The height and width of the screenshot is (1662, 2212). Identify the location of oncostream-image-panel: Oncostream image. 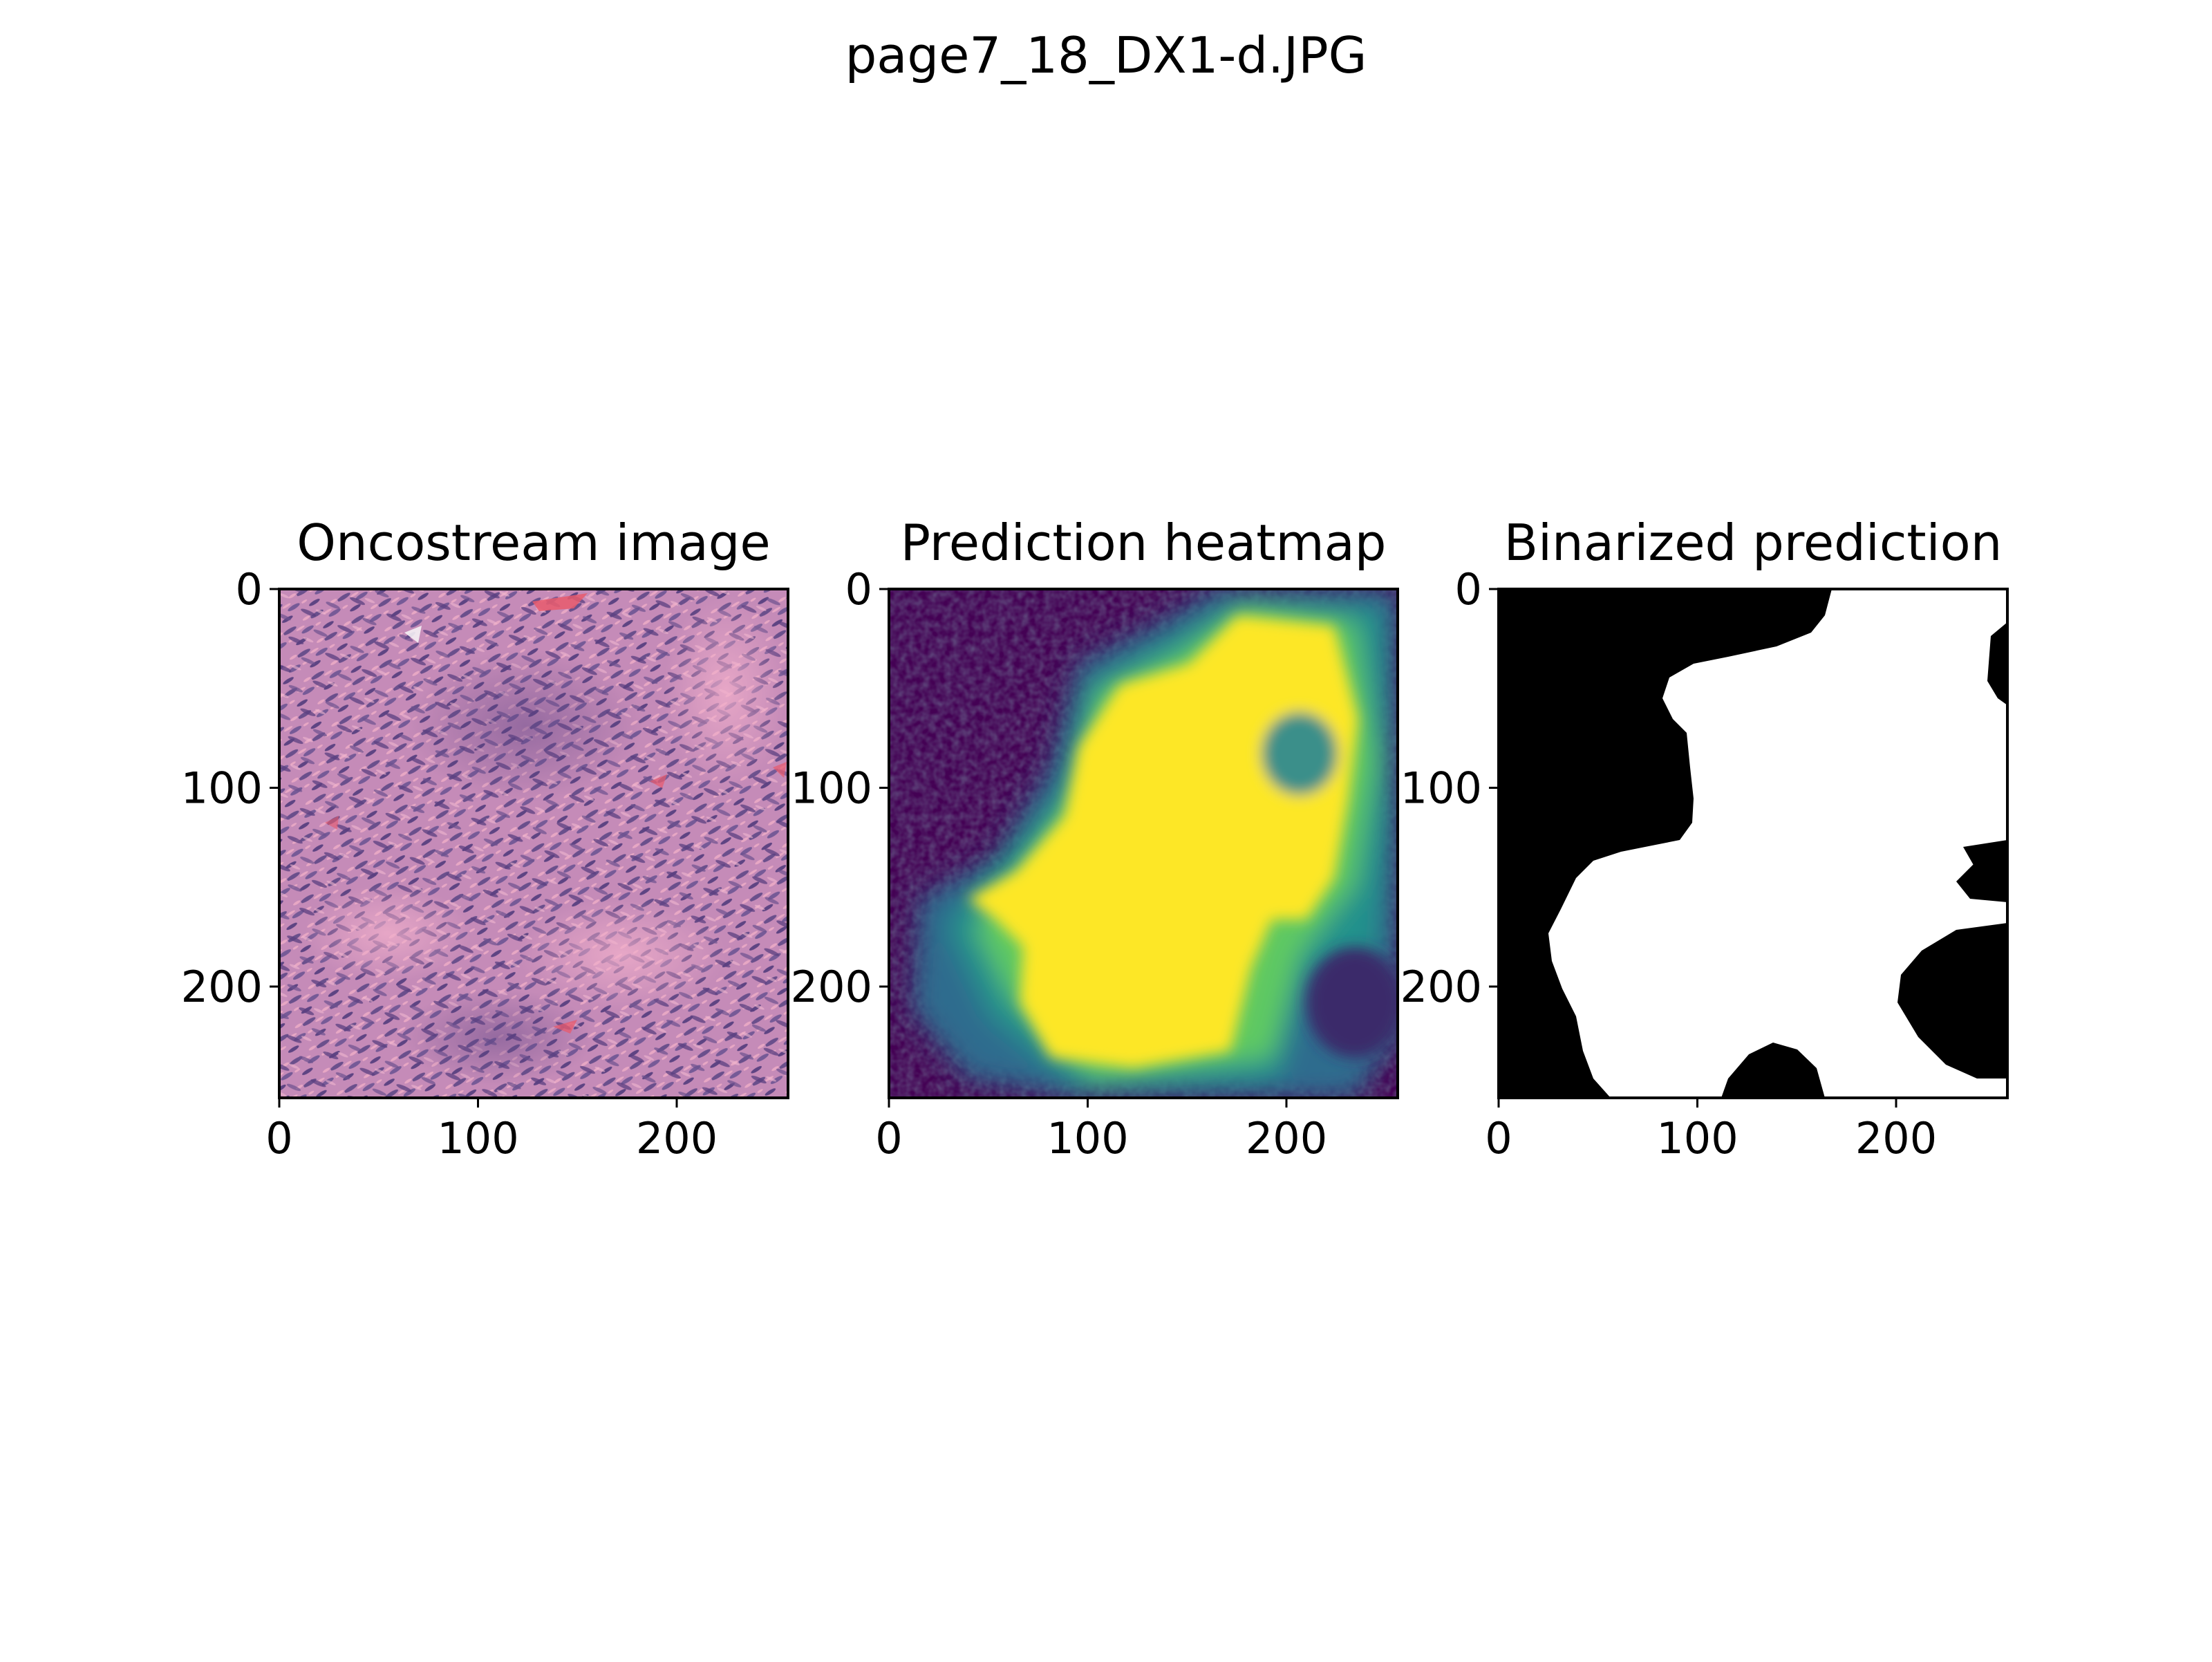
(533, 806).